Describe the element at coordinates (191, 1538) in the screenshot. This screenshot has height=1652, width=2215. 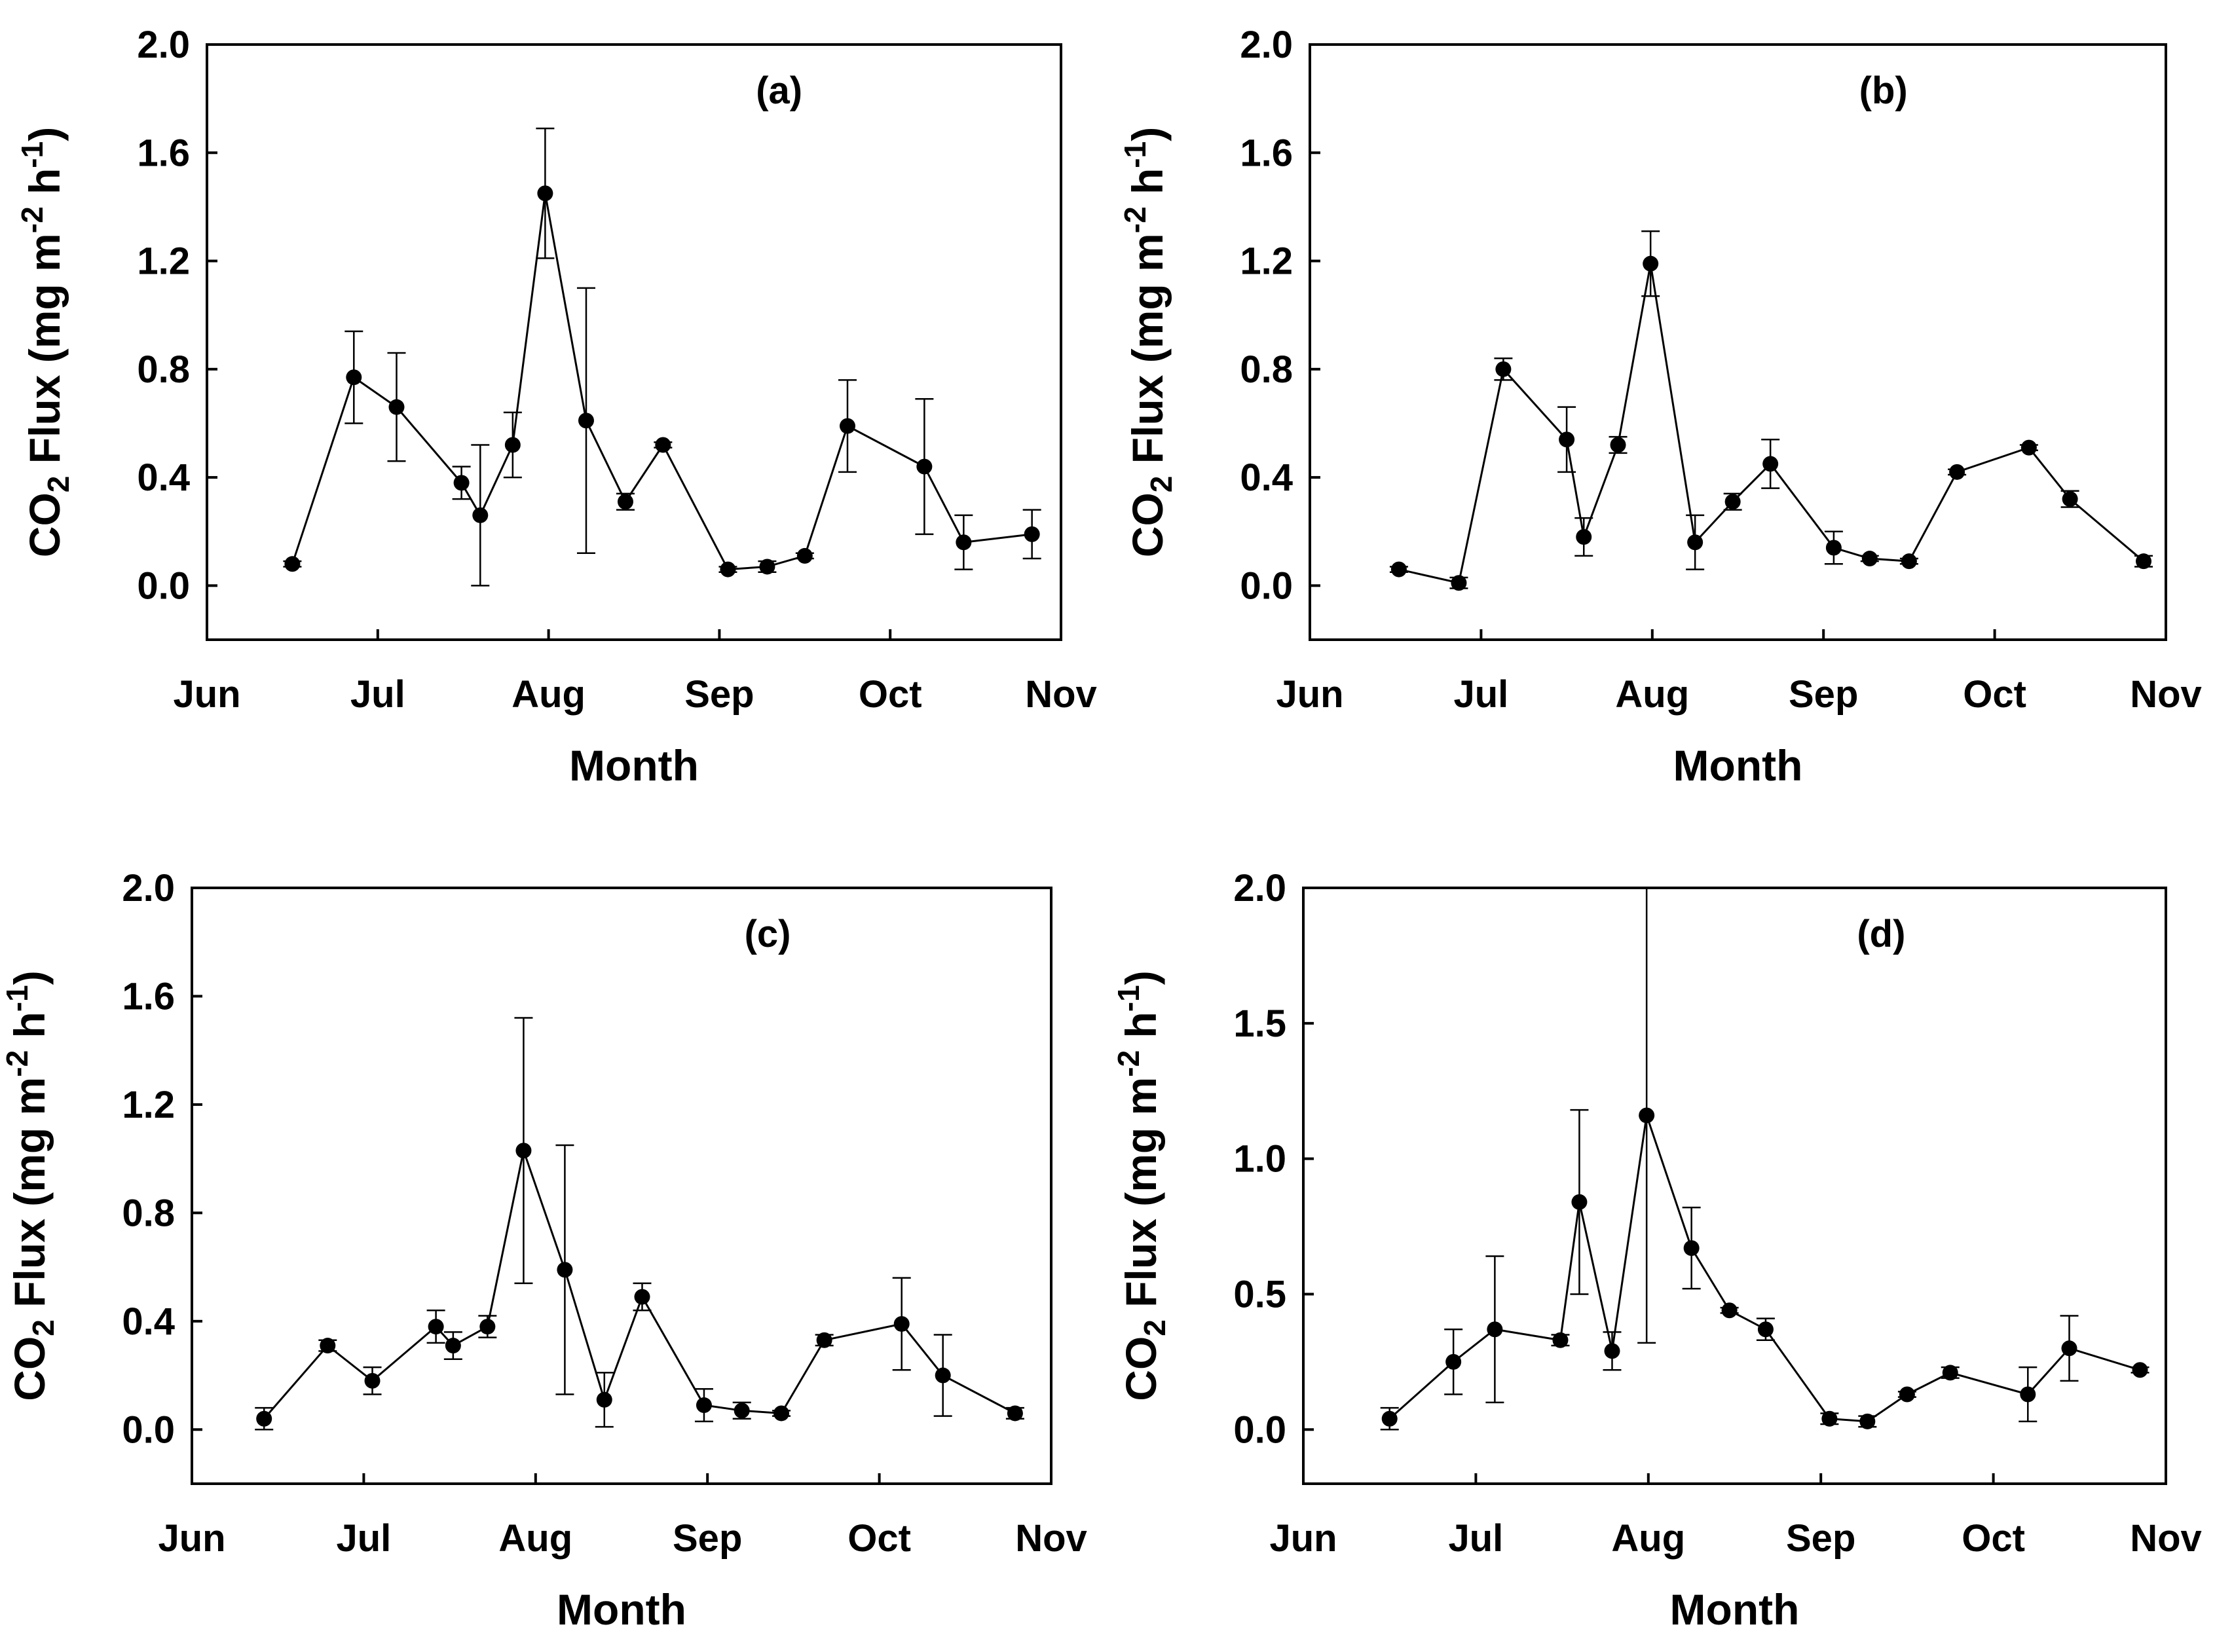
I see `x-tick-label: Jun` at that location.